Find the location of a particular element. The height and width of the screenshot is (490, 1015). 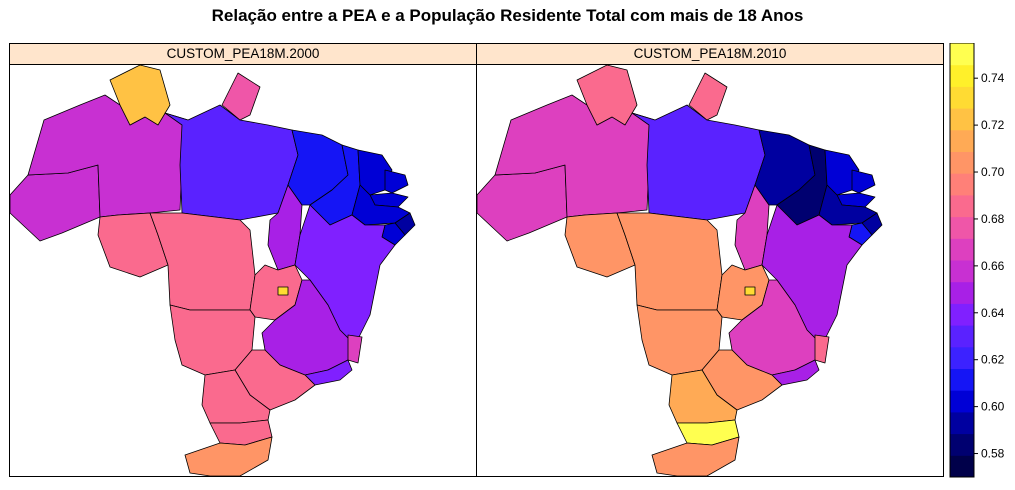

panel-strip-2010: CUSTOM_PEA18M.2010 is located at coordinates (710, 54).